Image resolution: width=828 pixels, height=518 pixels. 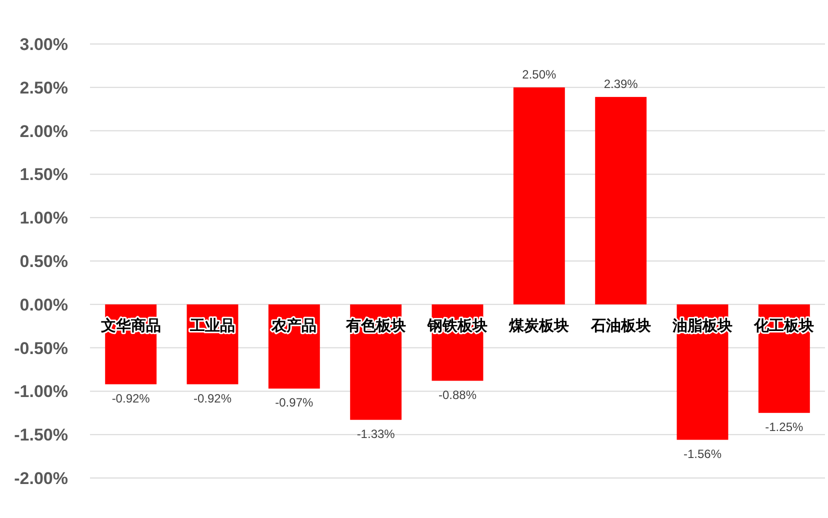 I want to click on y-tick-label: 1.50%, so click(x=44, y=174).